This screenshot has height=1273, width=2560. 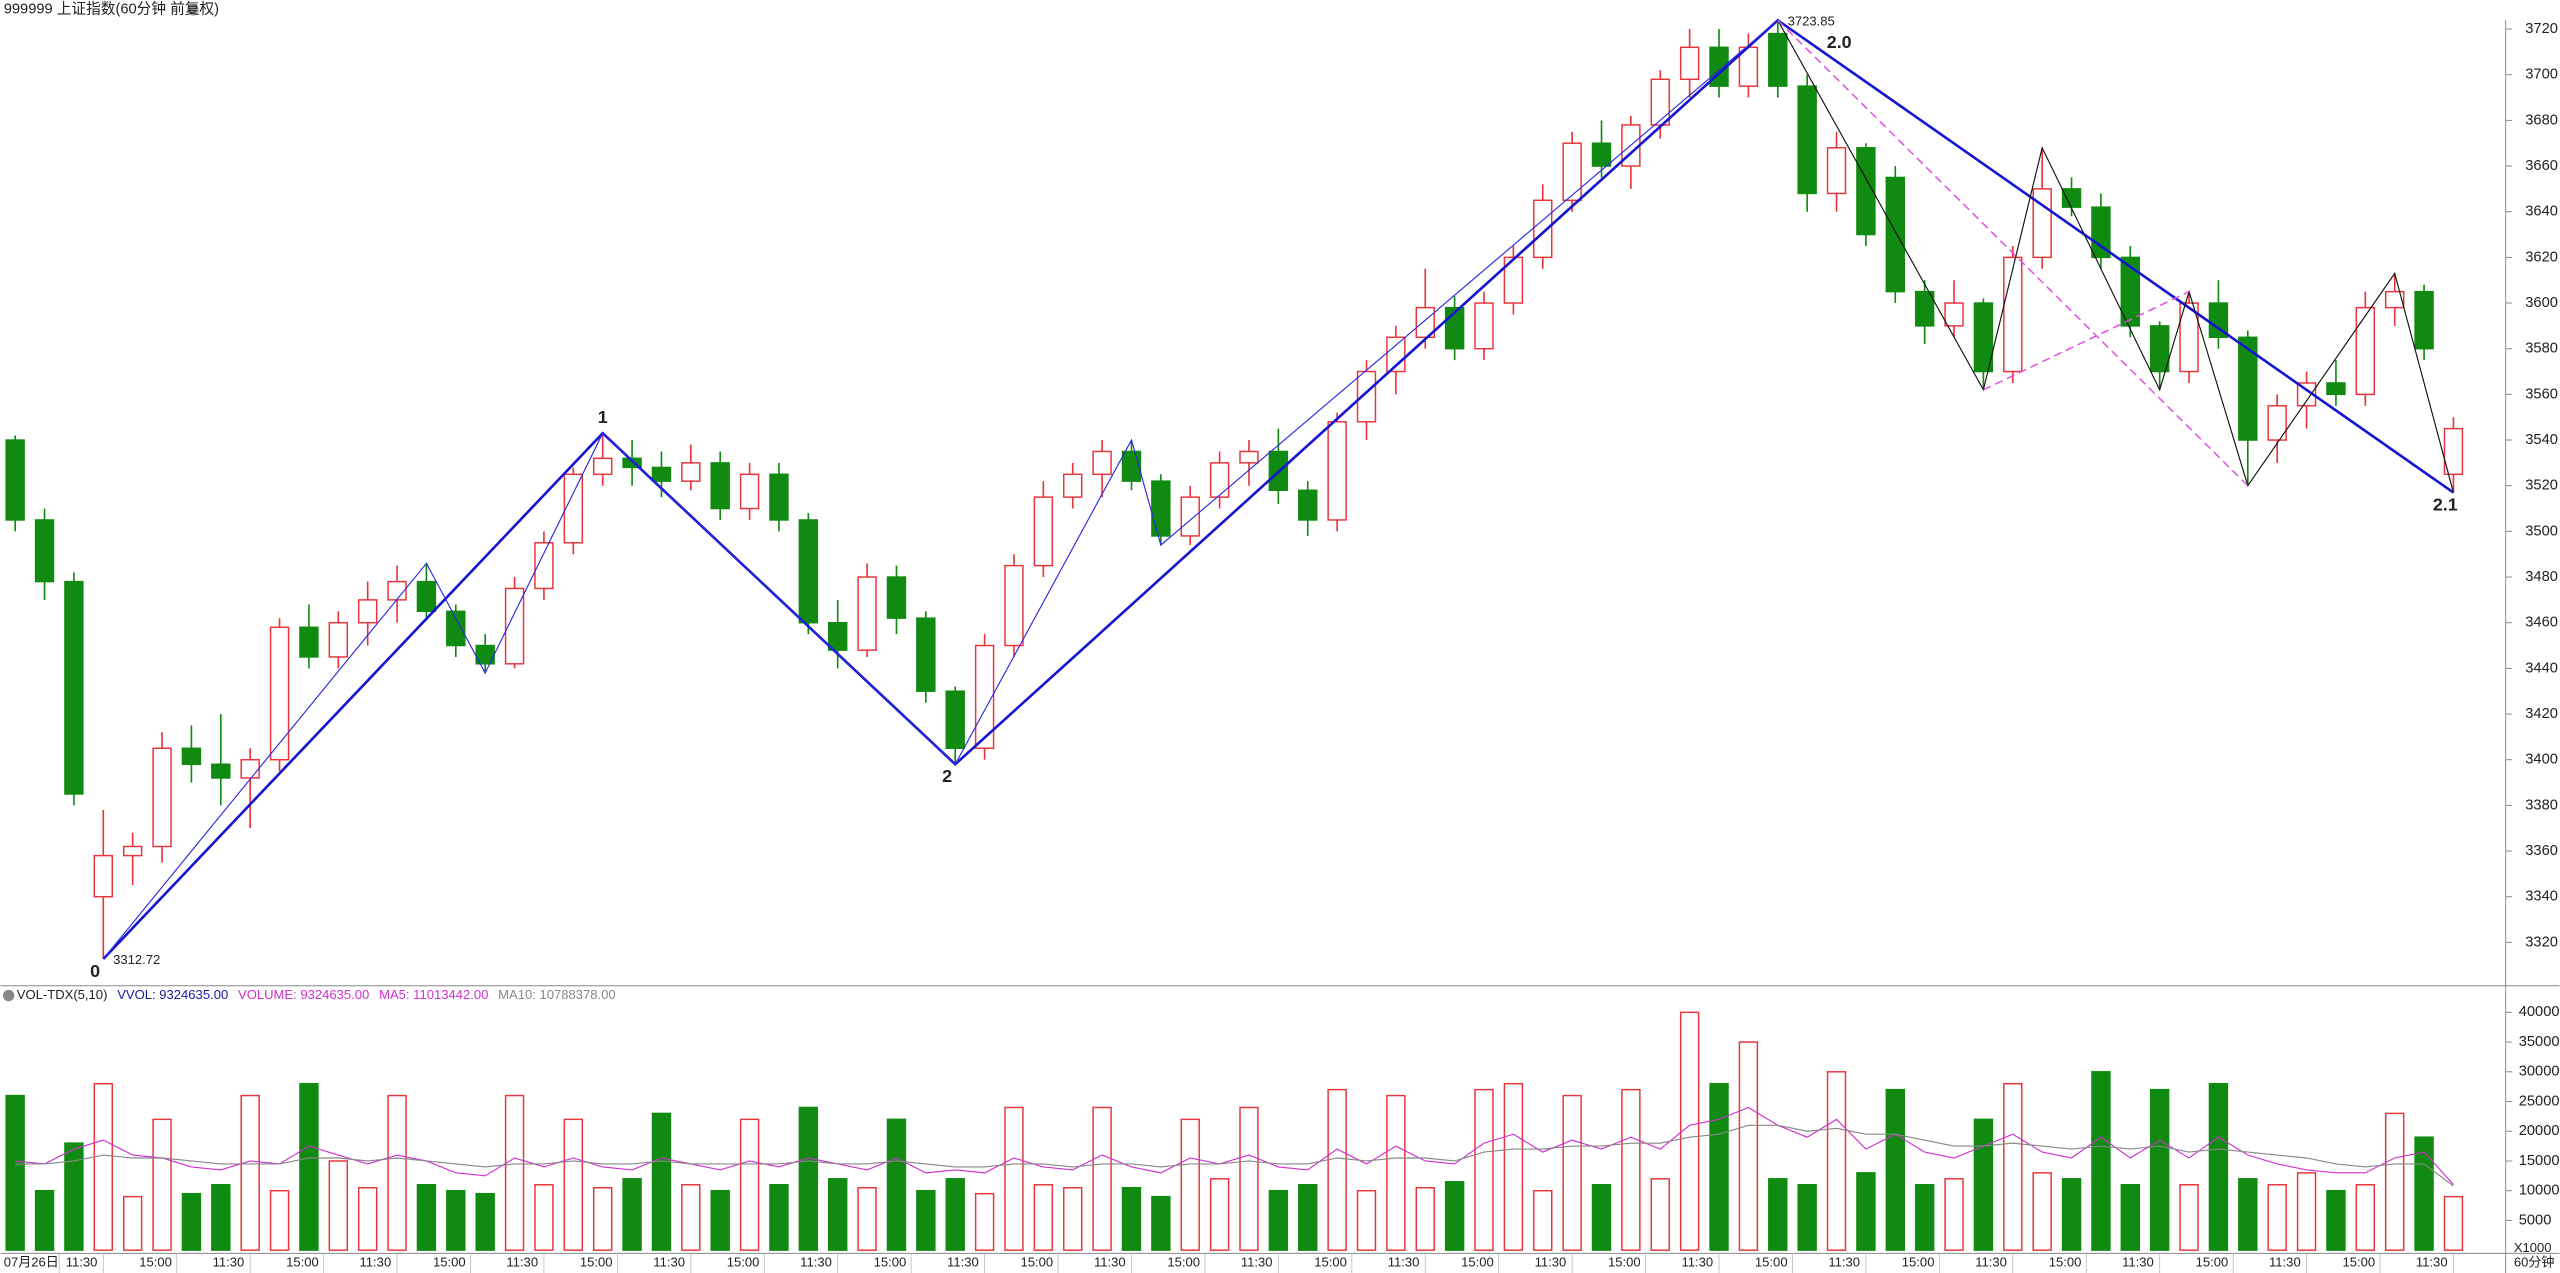 What do you see at coordinates (2539, 1191) in the screenshot?
I see `y-tick-label: 10000` at bounding box center [2539, 1191].